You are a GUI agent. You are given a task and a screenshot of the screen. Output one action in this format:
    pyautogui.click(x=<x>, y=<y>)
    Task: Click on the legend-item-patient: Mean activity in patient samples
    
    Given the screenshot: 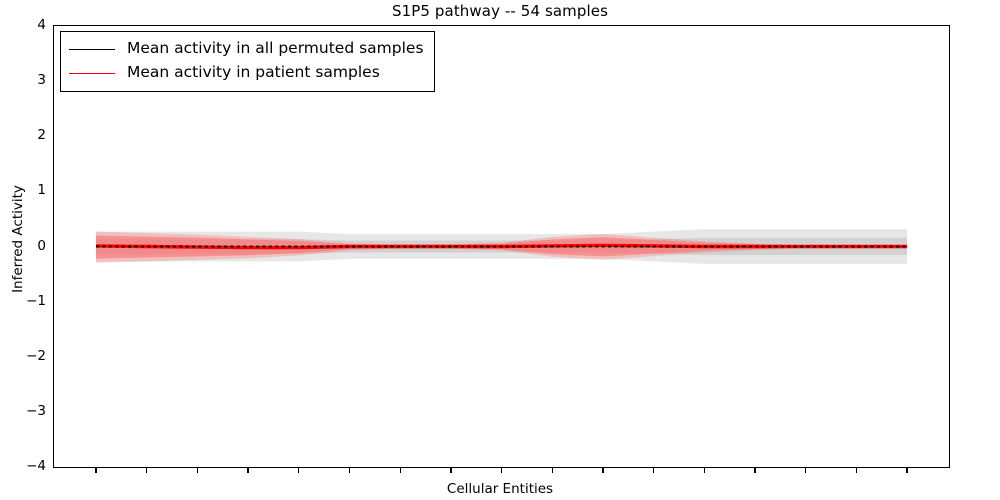 What is the action you would take?
    pyautogui.click(x=246, y=73)
    